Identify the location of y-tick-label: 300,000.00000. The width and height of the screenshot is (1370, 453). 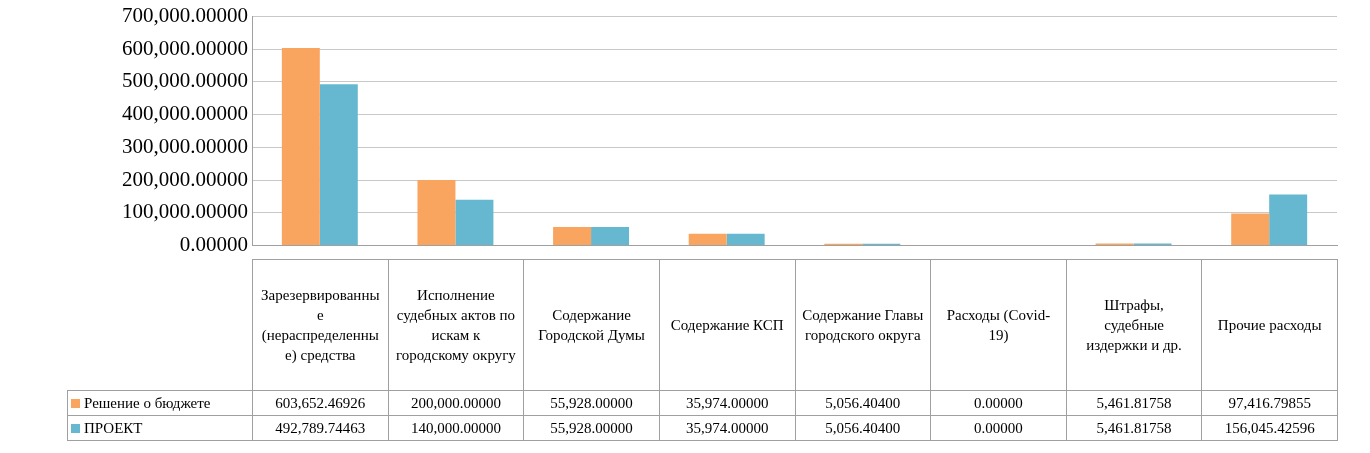
(185, 145).